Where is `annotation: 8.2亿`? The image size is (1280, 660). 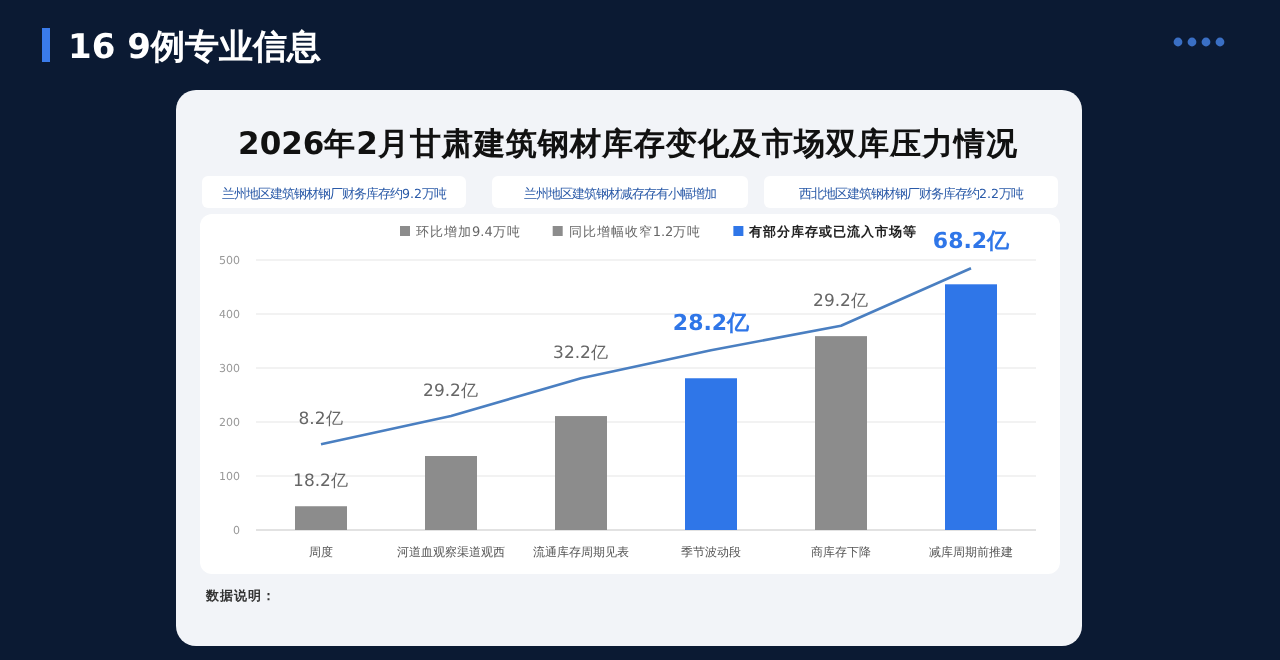 annotation: 8.2亿 is located at coordinates (321, 419).